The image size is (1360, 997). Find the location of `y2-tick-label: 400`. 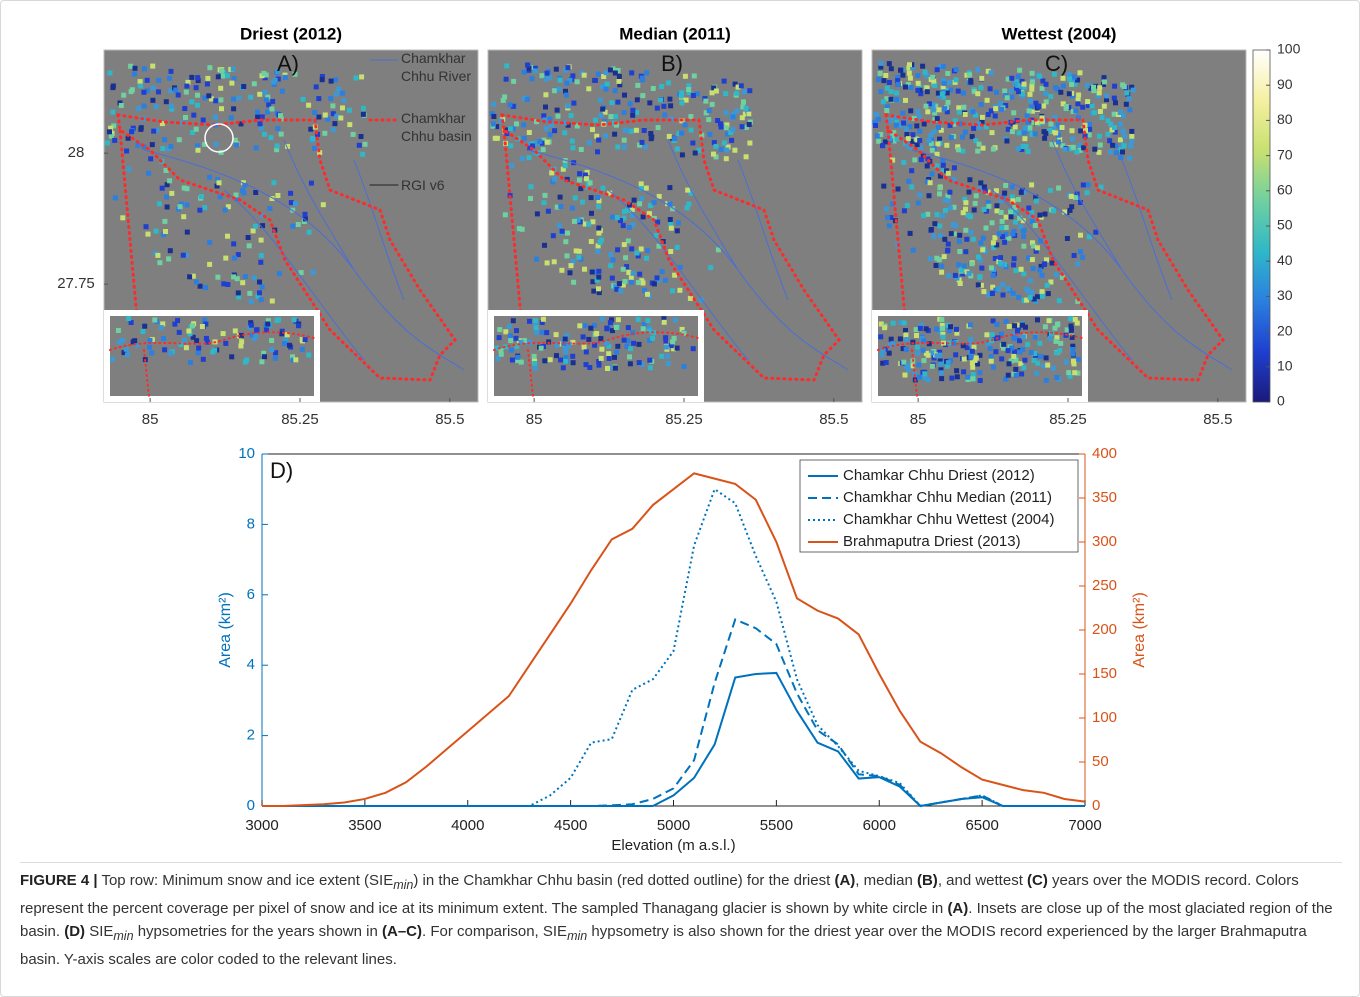

y2-tick-label: 400 is located at coordinates (1104, 453).